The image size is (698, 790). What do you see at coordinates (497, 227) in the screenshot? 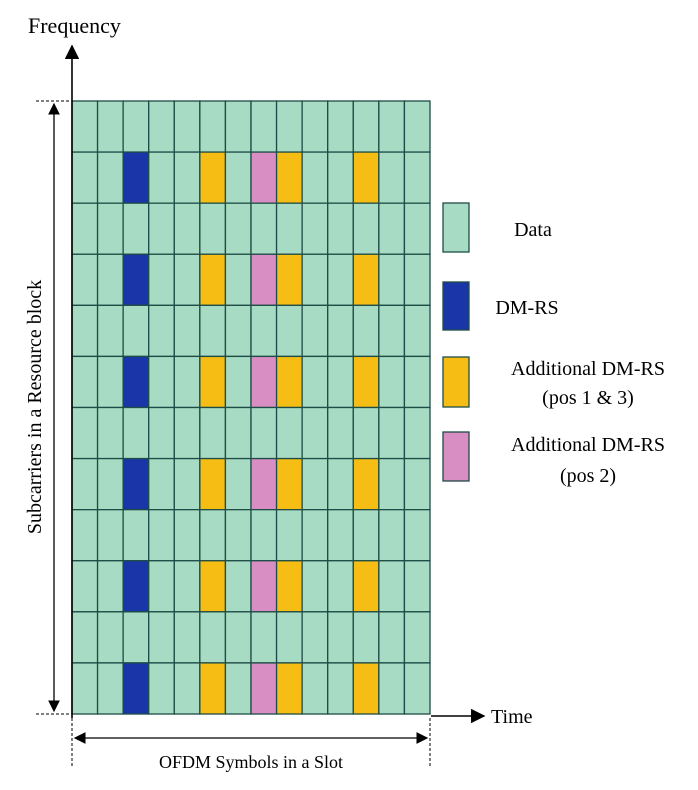
I see `legend-item-data: Data` at bounding box center [497, 227].